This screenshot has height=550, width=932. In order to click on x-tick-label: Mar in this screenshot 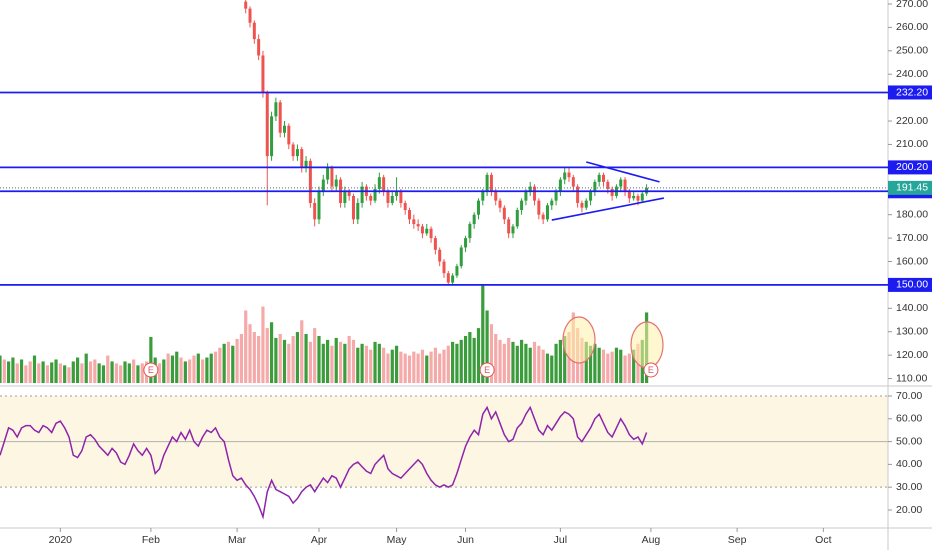, I will do `click(237, 540)`.